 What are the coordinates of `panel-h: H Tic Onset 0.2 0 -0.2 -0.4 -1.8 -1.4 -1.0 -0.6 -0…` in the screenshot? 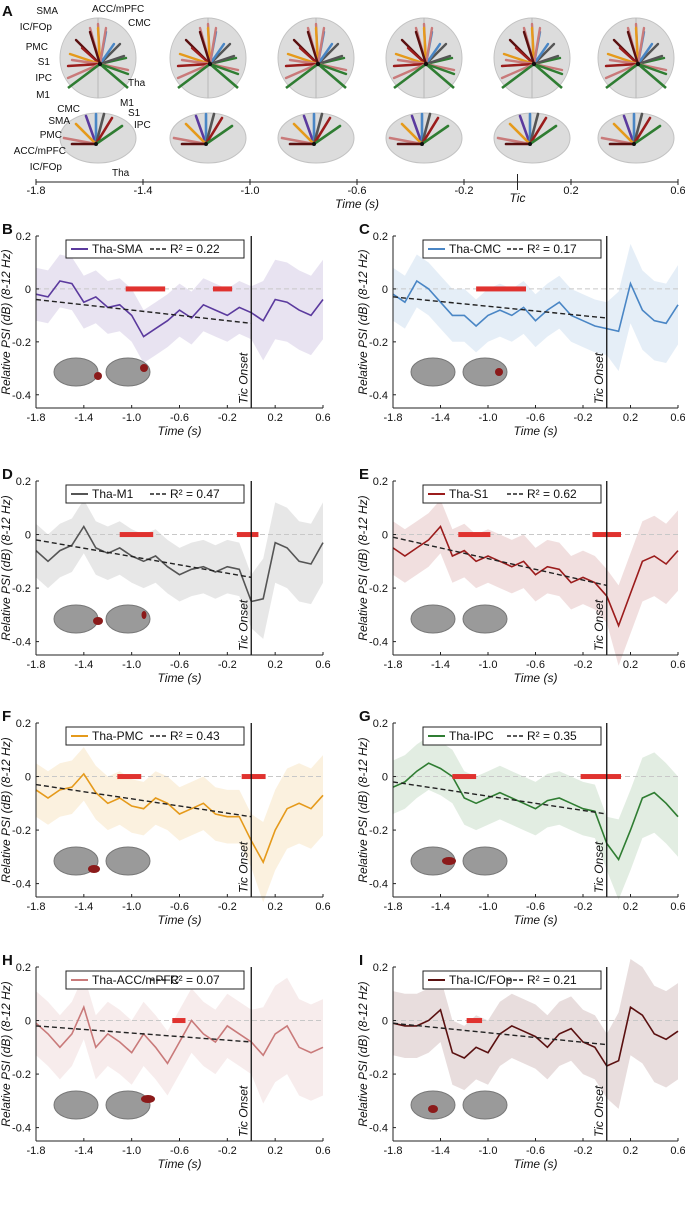 It's located at (165, 1061).